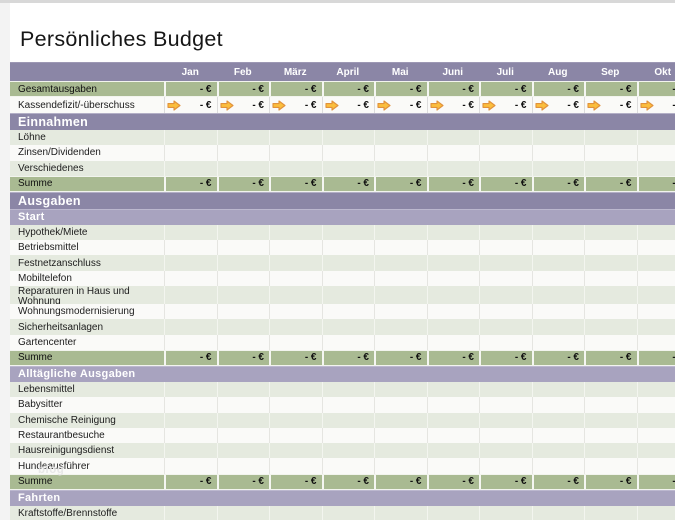 The width and height of the screenshot is (675, 520). What do you see at coordinates (61, 435) in the screenshot?
I see `row-label: Restaurantbesuche` at bounding box center [61, 435].